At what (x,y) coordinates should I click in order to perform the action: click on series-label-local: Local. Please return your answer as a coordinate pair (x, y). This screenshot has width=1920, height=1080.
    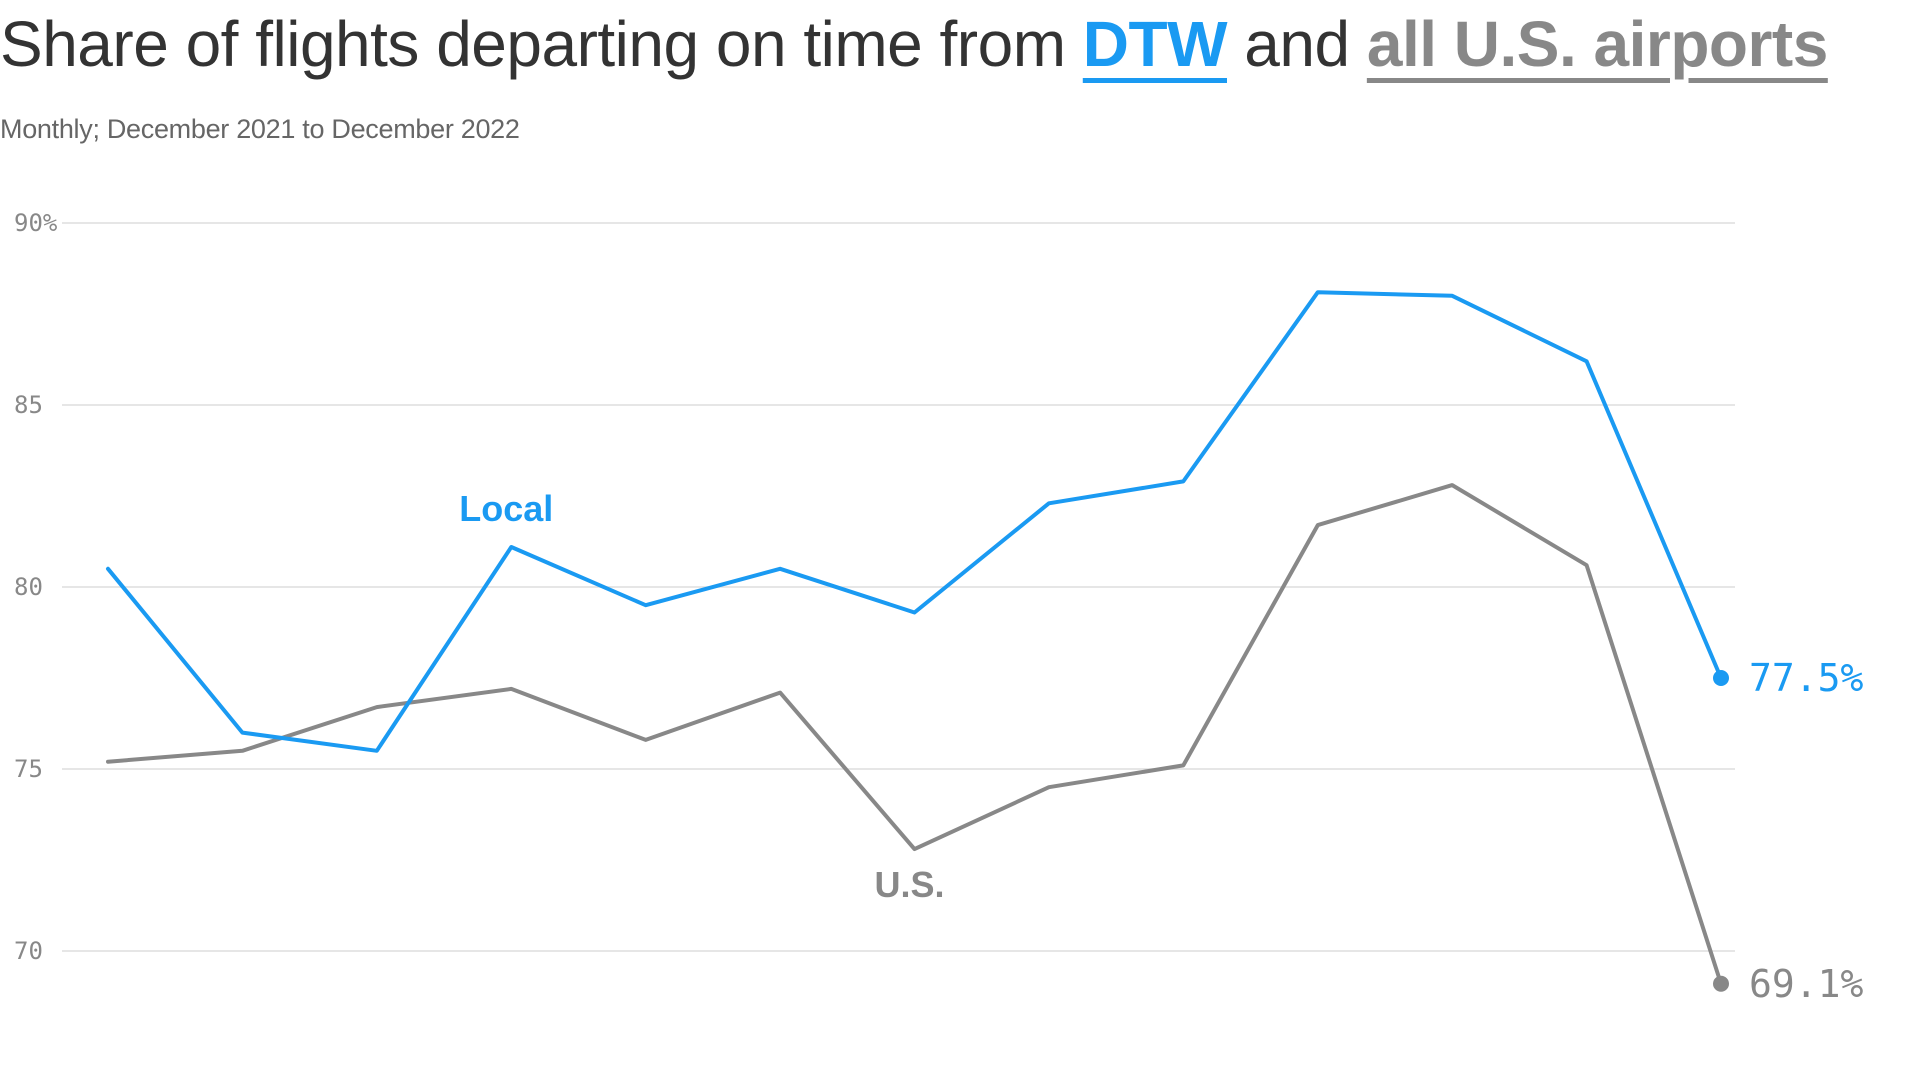
    Looking at the image, I should click on (506, 508).